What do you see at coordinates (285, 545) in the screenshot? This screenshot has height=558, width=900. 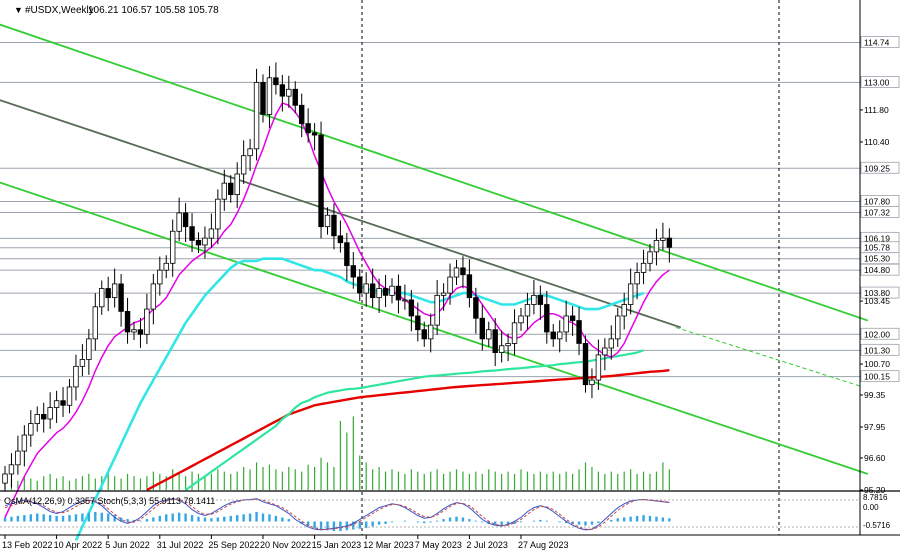 I see `time-tick-label: 20 Nov 2022` at bounding box center [285, 545].